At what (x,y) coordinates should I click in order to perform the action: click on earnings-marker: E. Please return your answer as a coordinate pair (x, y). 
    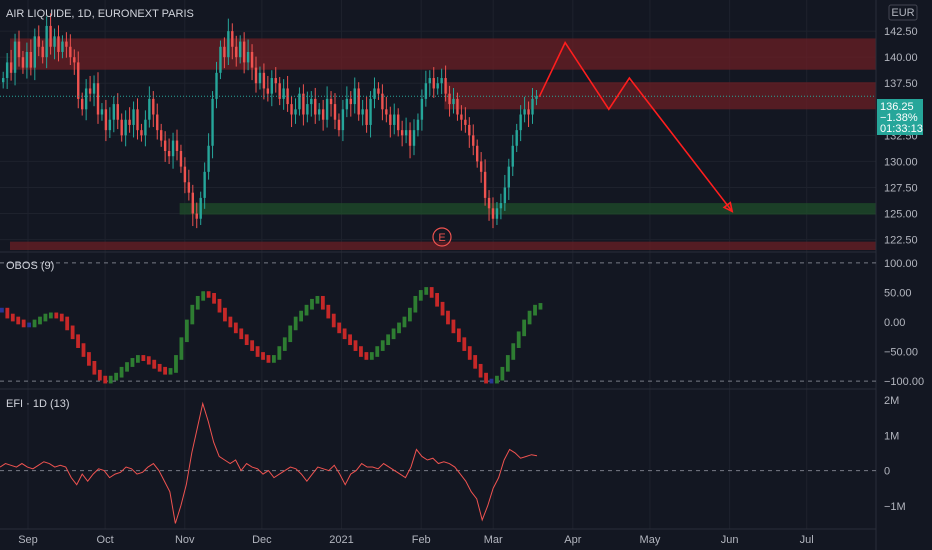
    Looking at the image, I should click on (442, 237).